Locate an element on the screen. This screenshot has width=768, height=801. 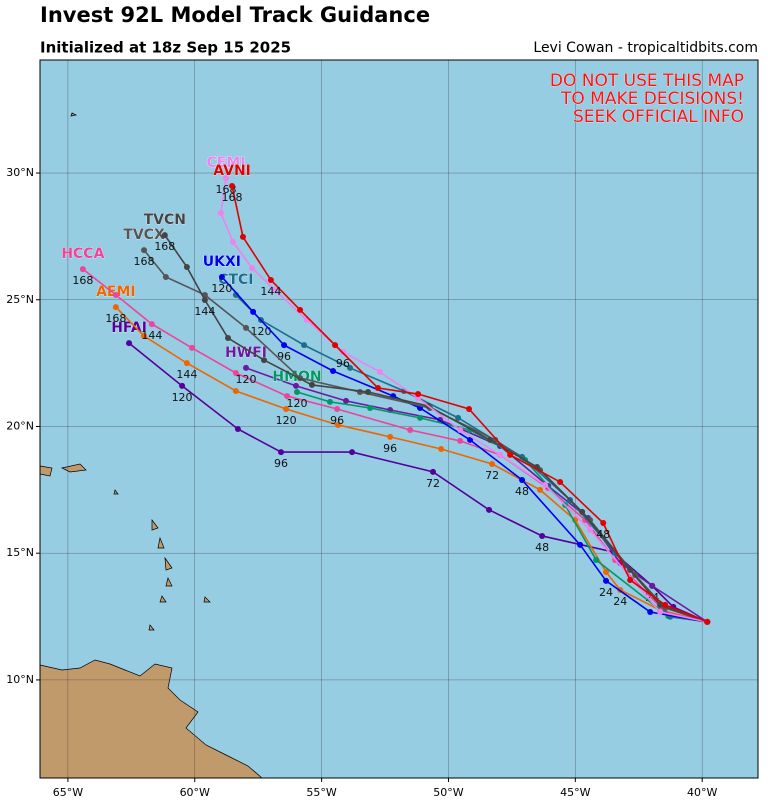
forecast-hour-label: 24 is located at coordinates (620, 601).